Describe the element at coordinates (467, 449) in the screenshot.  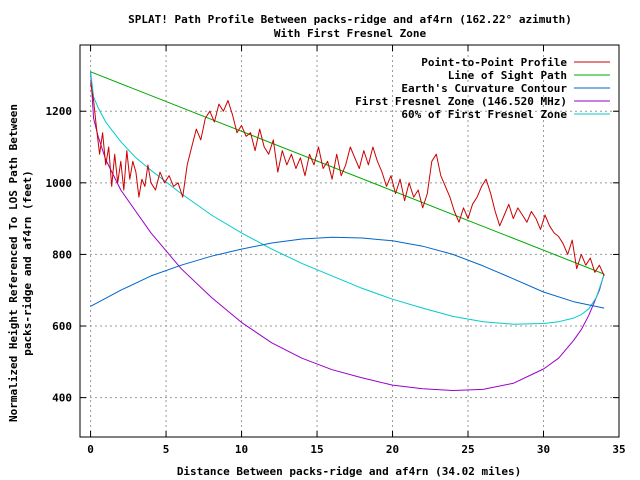
I see `x-tick-label: 25` at that location.